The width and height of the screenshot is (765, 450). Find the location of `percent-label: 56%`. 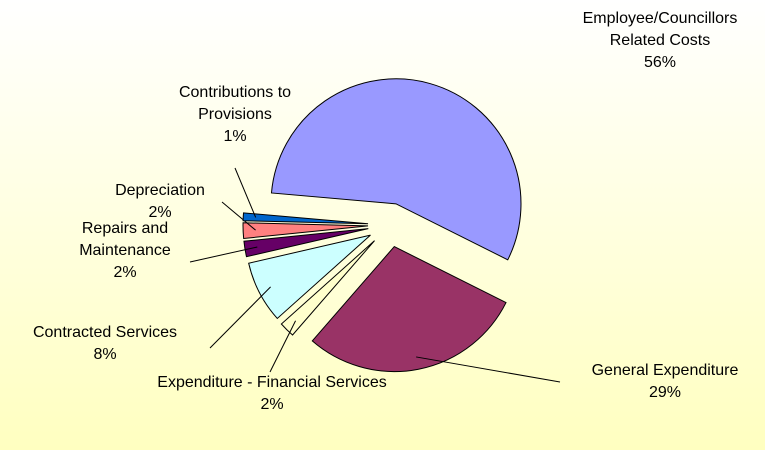

percent-label: 56% is located at coordinates (660, 62).